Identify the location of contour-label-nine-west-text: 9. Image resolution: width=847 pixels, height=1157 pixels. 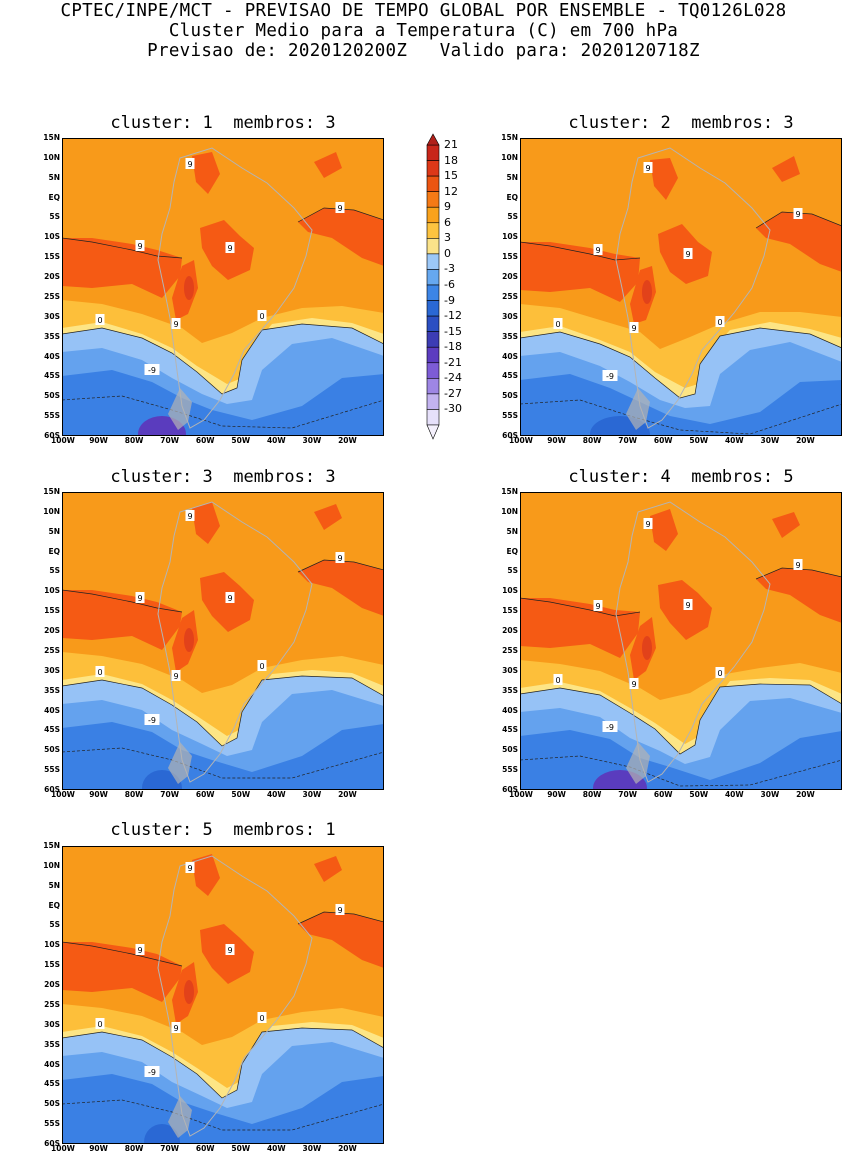
(139, 246).